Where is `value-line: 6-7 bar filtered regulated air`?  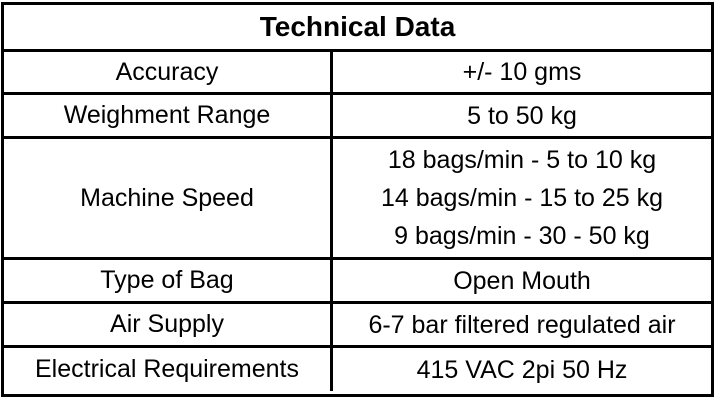
value-line: 6-7 bar filtered regulated air is located at coordinates (522, 324).